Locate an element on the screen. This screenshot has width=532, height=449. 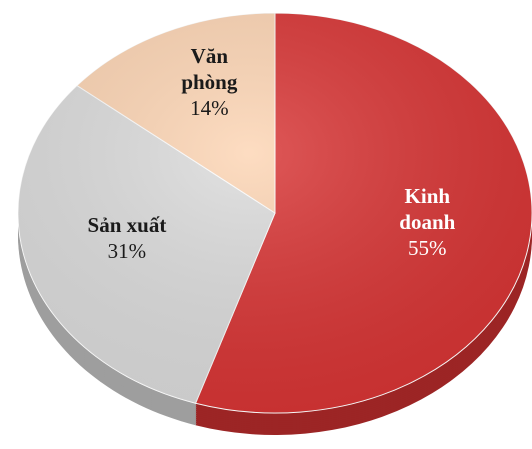
value-label: 31% is located at coordinates (127, 250).